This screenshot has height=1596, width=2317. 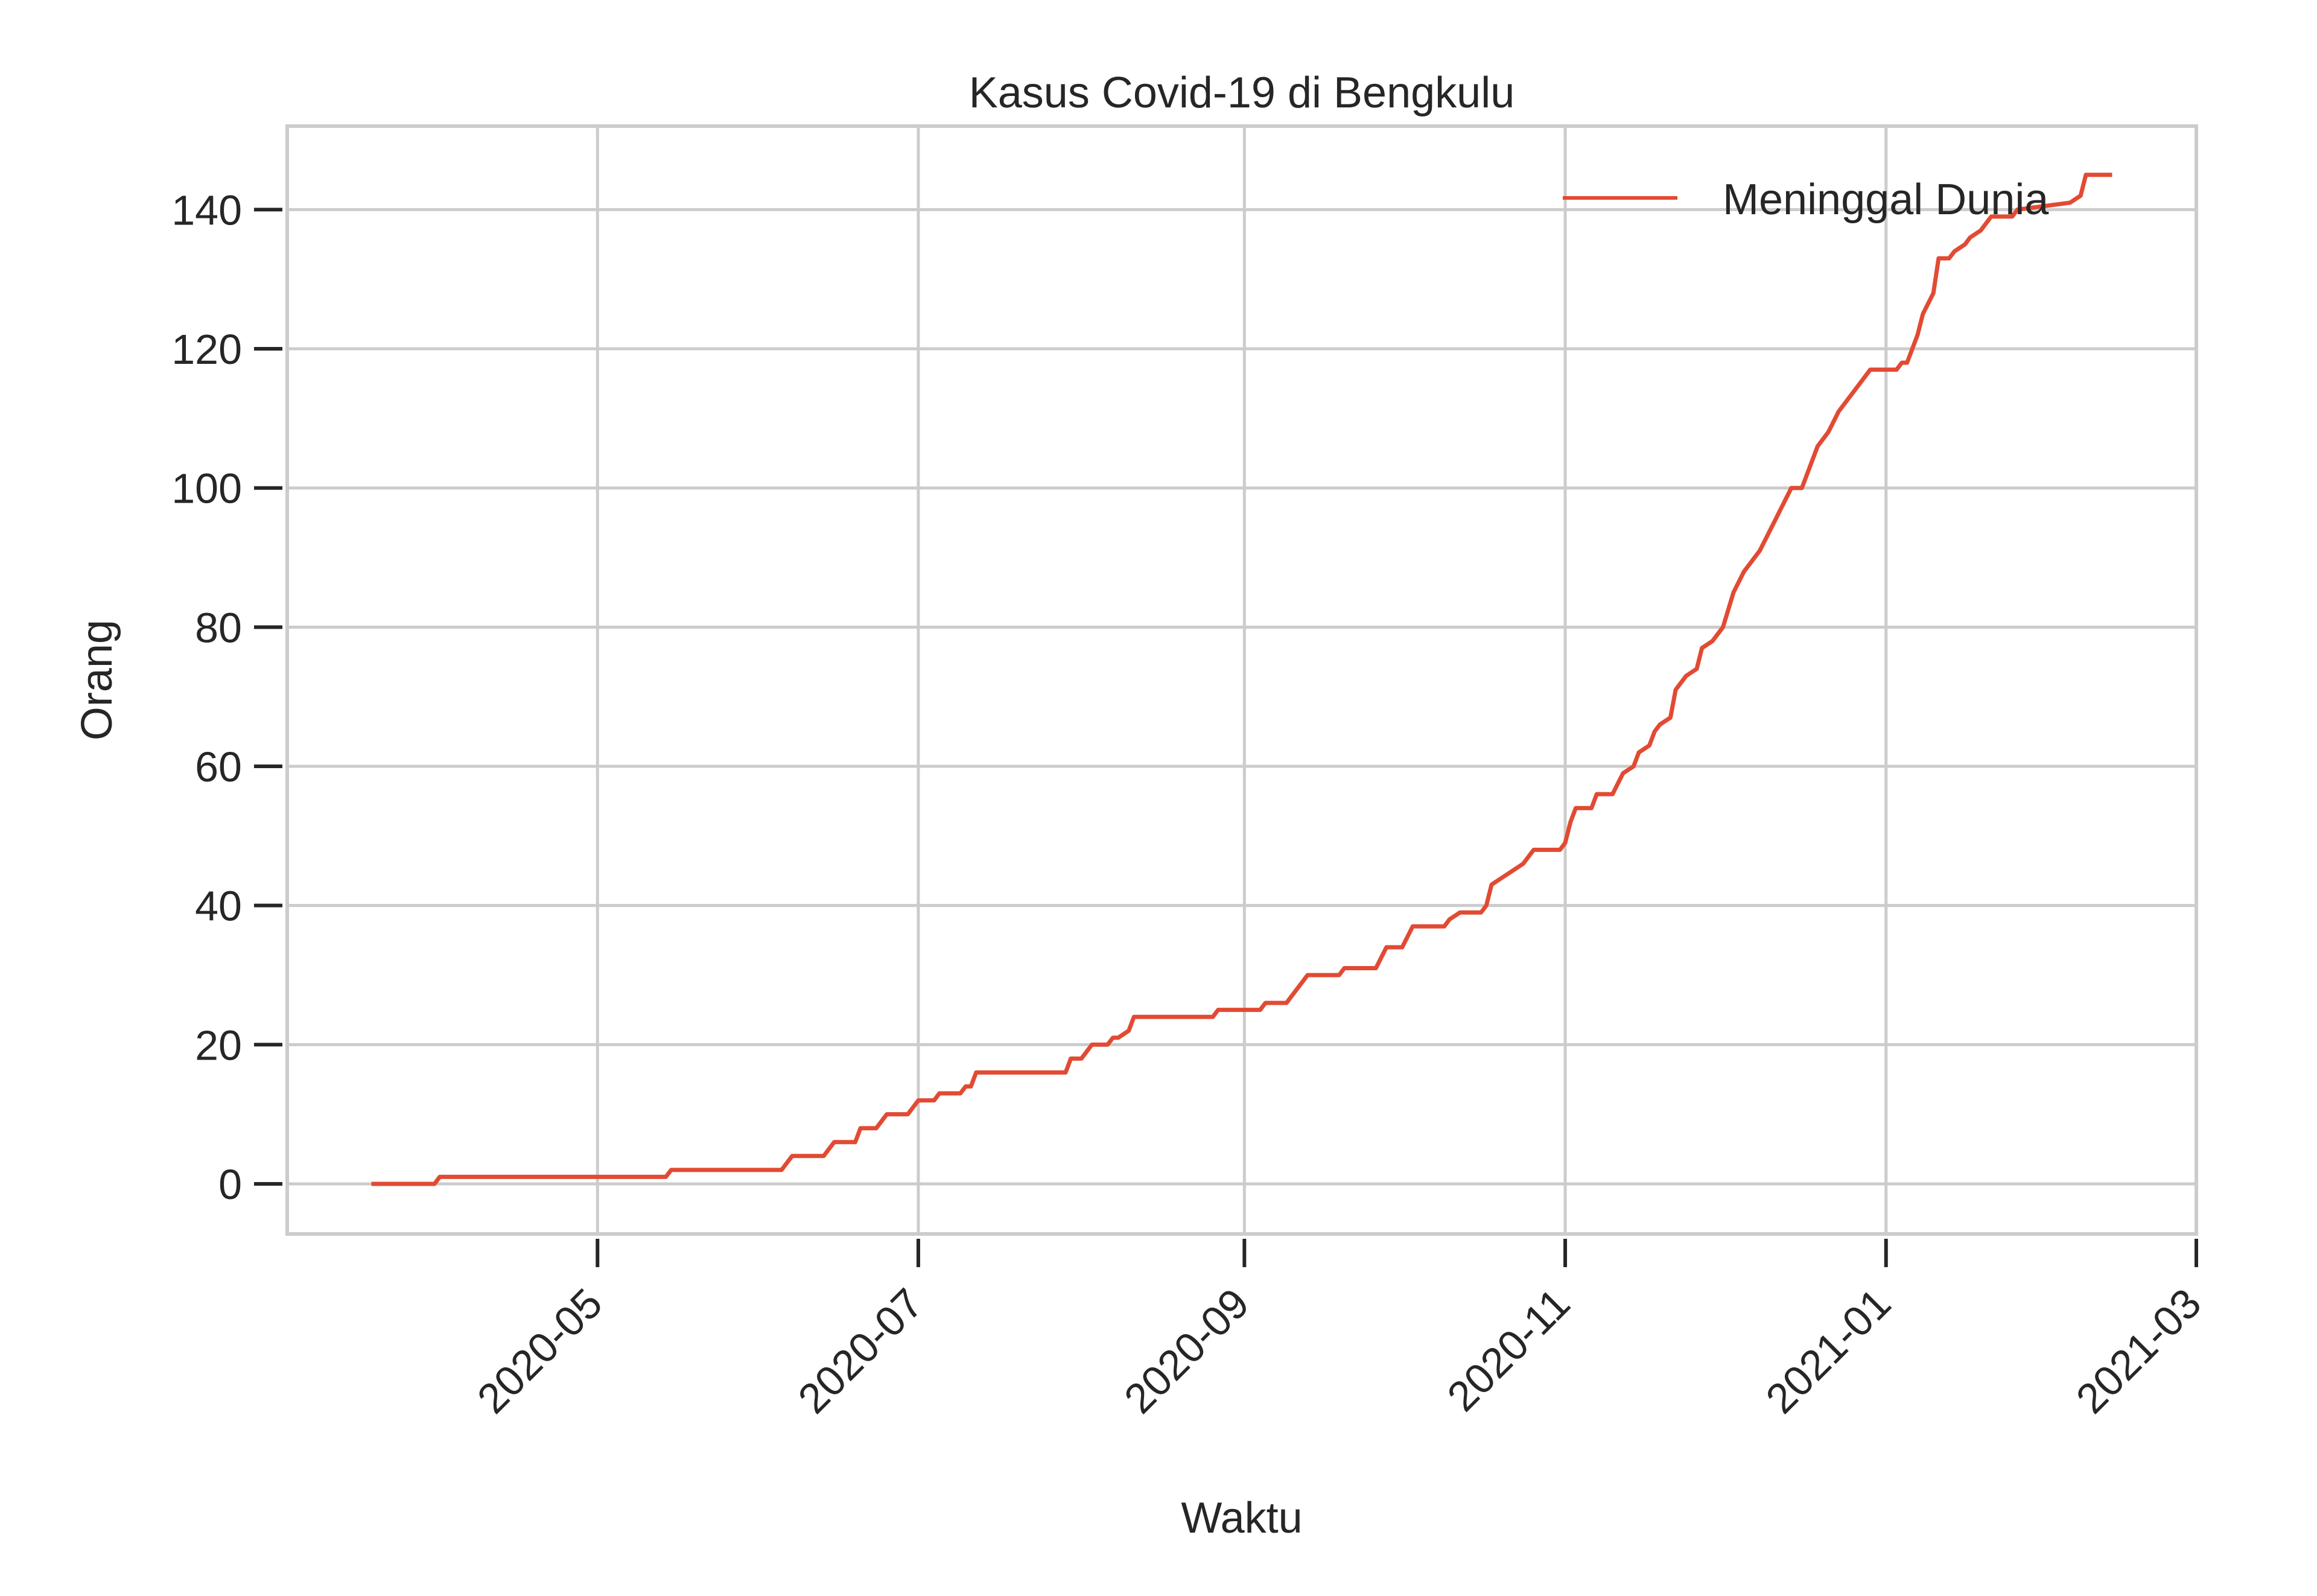 What do you see at coordinates (230, 1185) in the screenshot?
I see `y-tick-label: 0` at bounding box center [230, 1185].